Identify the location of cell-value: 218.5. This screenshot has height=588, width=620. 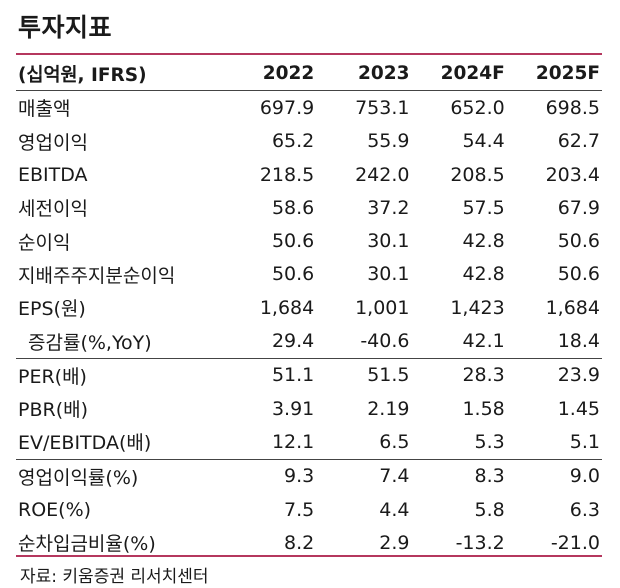
(287, 174).